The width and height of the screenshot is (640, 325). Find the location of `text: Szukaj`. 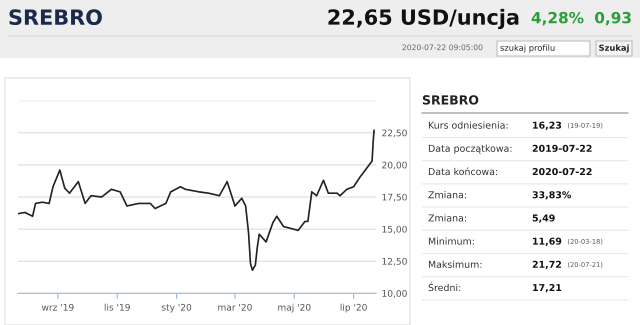

text: Szukaj is located at coordinates (614, 48).